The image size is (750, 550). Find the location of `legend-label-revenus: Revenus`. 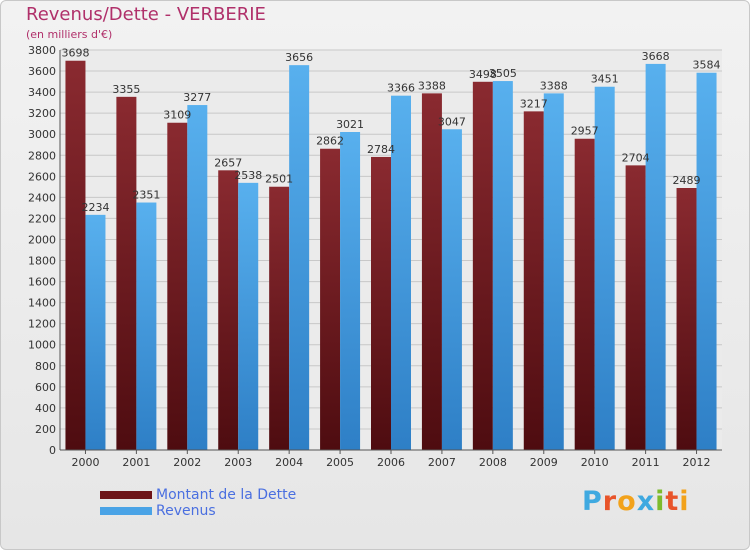

legend-label-revenus: Revenus is located at coordinates (186, 511).